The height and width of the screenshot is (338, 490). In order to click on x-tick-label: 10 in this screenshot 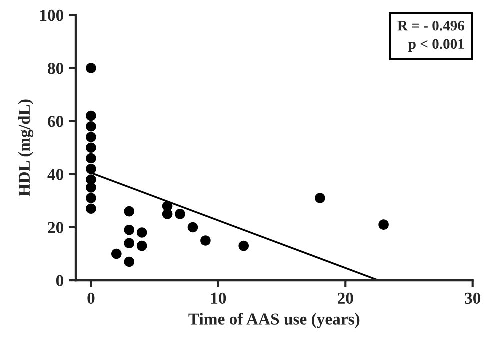, I will do `click(218, 298)`.